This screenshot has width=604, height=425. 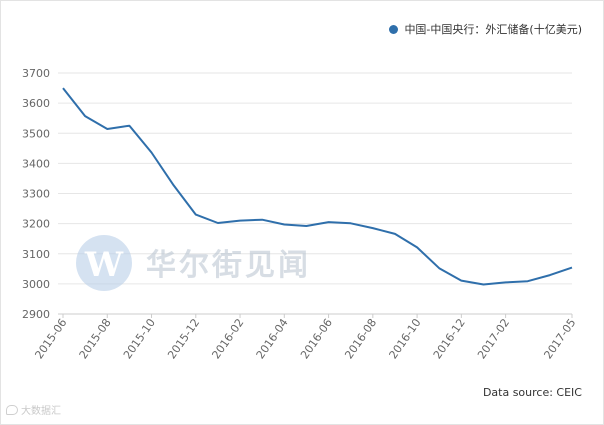 What do you see at coordinates (36, 73) in the screenshot?
I see `y-tick-label: 3700` at bounding box center [36, 73].